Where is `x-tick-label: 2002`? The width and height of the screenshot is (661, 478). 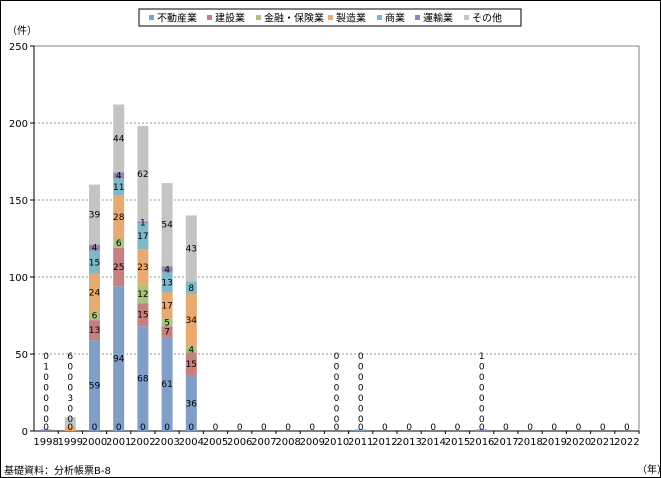 x-tick-label: 2002 is located at coordinates (142, 442).